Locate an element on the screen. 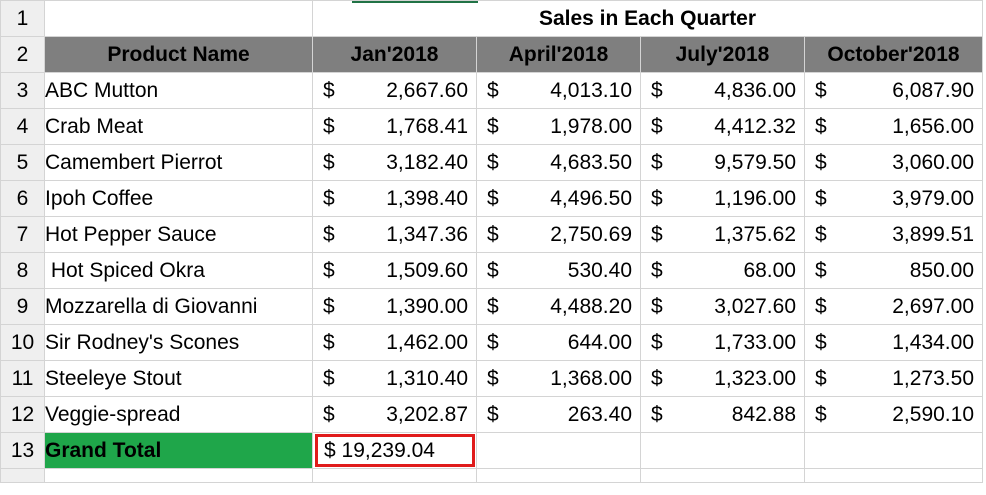  row-header: 11 is located at coordinates (22, 378).